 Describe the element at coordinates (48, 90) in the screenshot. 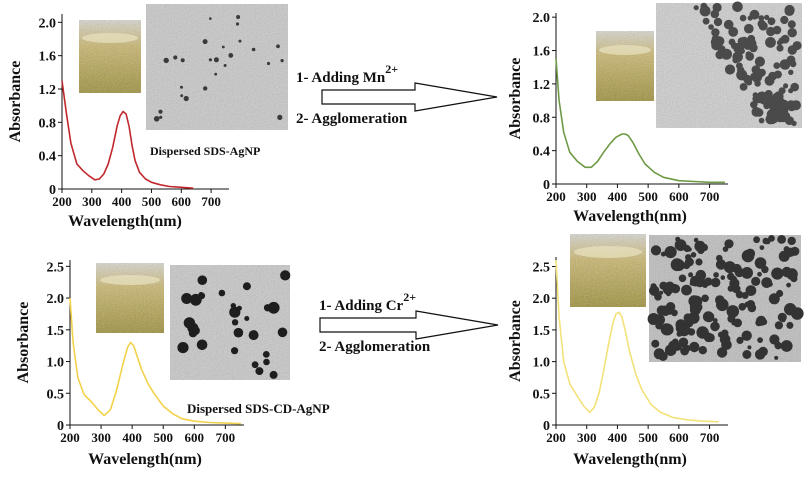

I see `y-tick-label: 1.2` at that location.